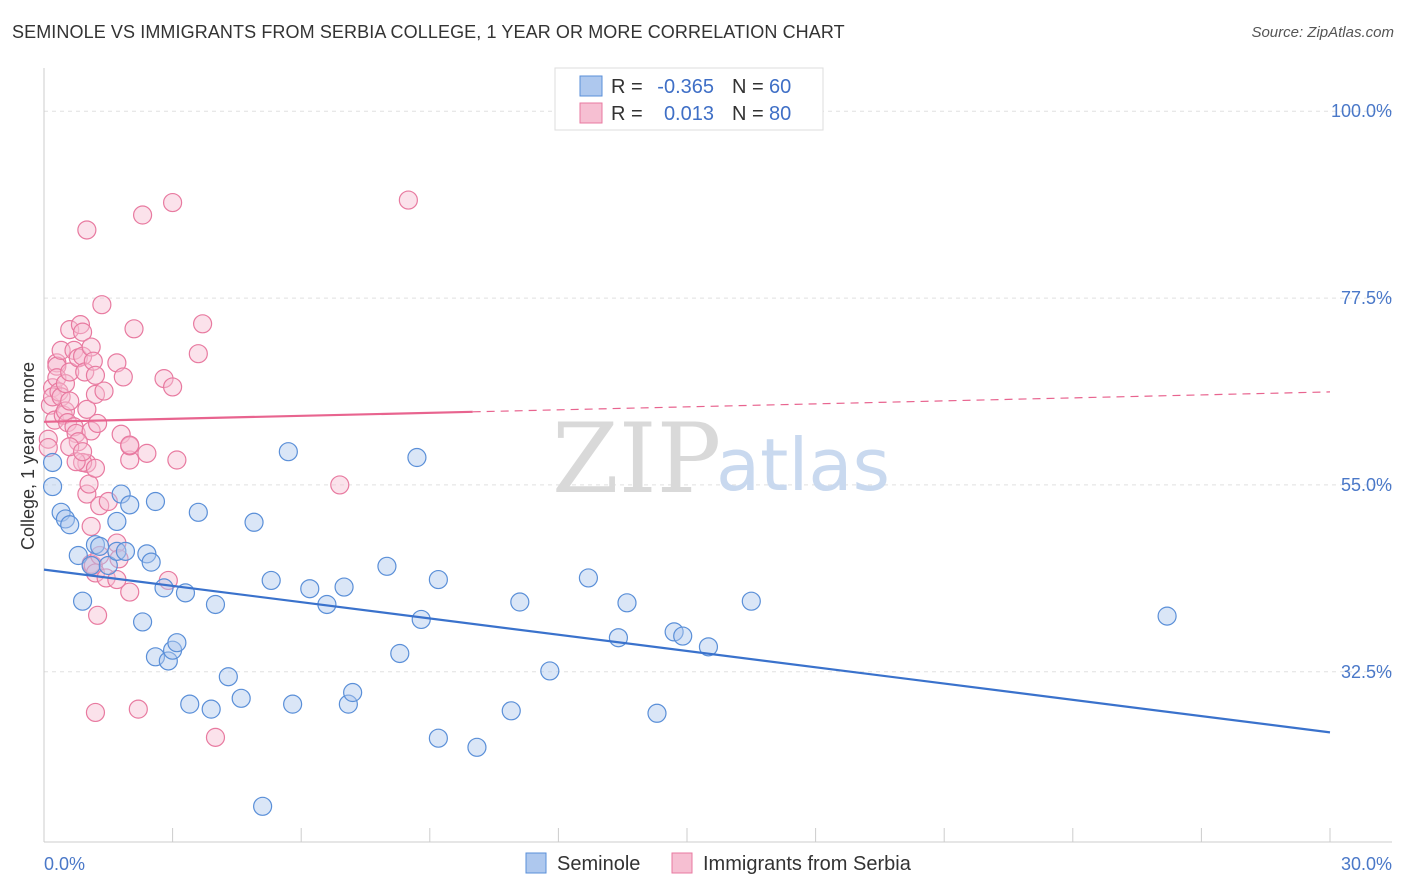 This screenshot has height=892, width=1406. Describe the element at coordinates (636, 459) in the screenshot. I see `watermark-zip: ZIP` at that location.